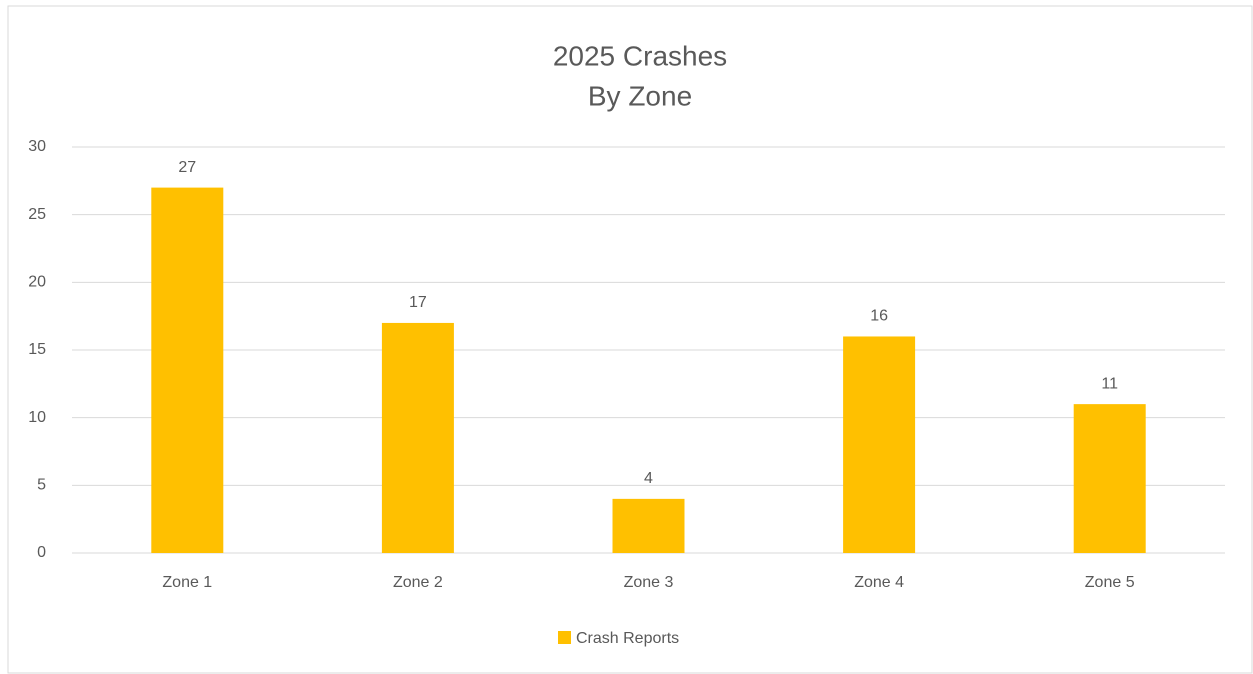 The image size is (1253, 674). I want to click on x-tick-label: Zone 2, so click(418, 582).